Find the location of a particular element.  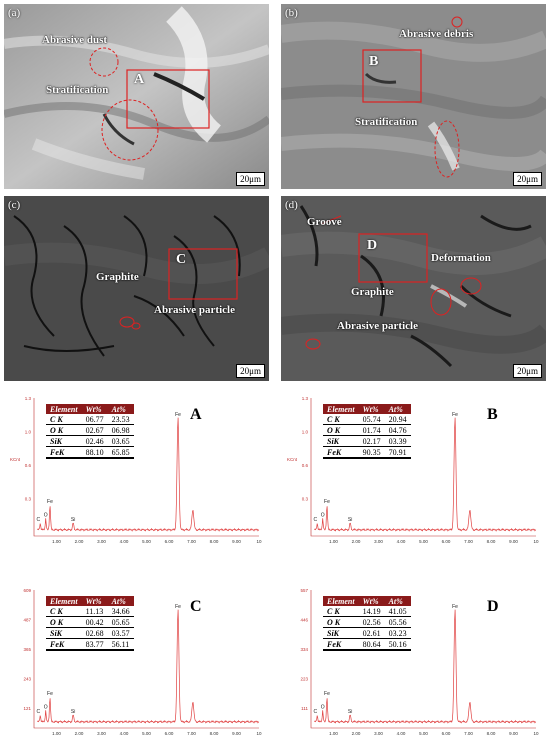

annotation-abrasive-debris: Abrasive debris is located at coordinates (436, 34).